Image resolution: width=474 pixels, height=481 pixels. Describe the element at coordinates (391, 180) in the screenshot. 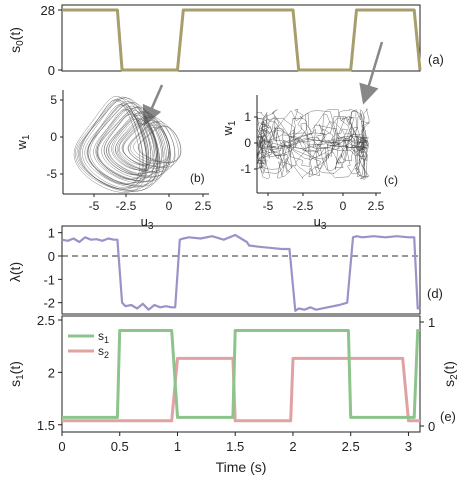

I see `panel-c-label: (c)` at that location.